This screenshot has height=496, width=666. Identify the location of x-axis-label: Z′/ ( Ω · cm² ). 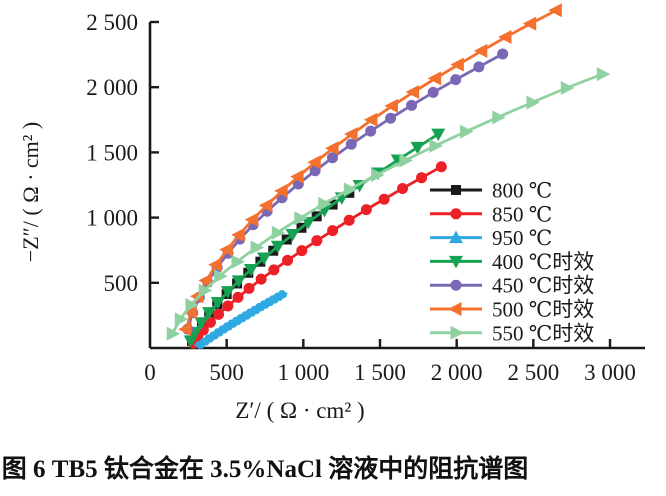
(299, 410).